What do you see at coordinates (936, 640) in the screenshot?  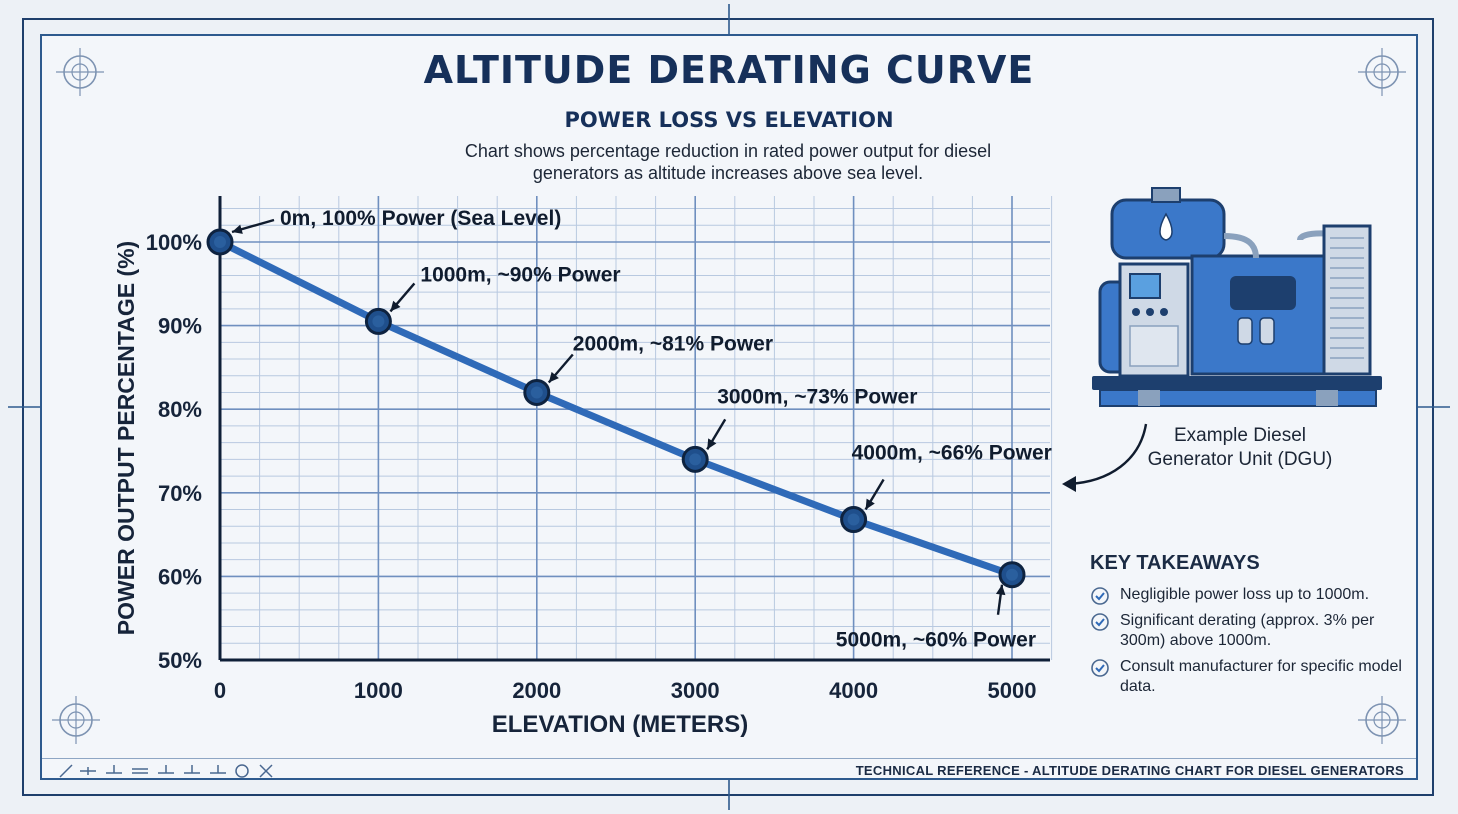 I see `point-annotation: 5000m, ~60% Power` at bounding box center [936, 640].